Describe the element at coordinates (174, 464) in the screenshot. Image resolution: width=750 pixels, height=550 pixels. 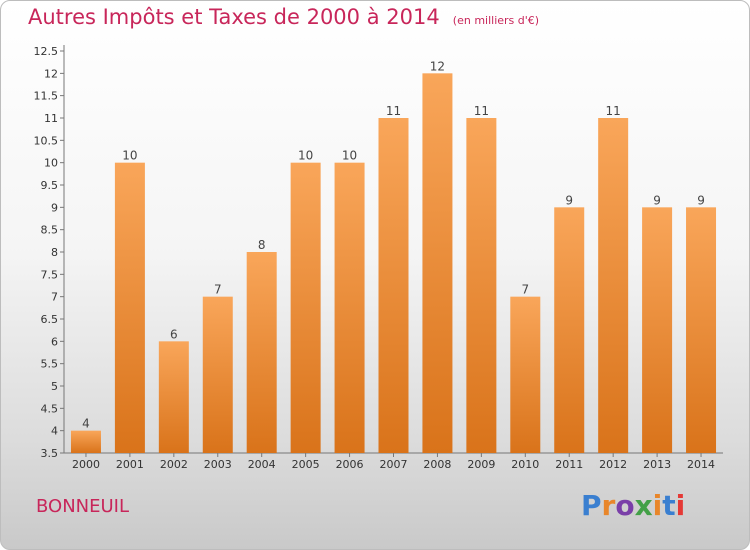
I see `x-tick-label: 2002` at that location.